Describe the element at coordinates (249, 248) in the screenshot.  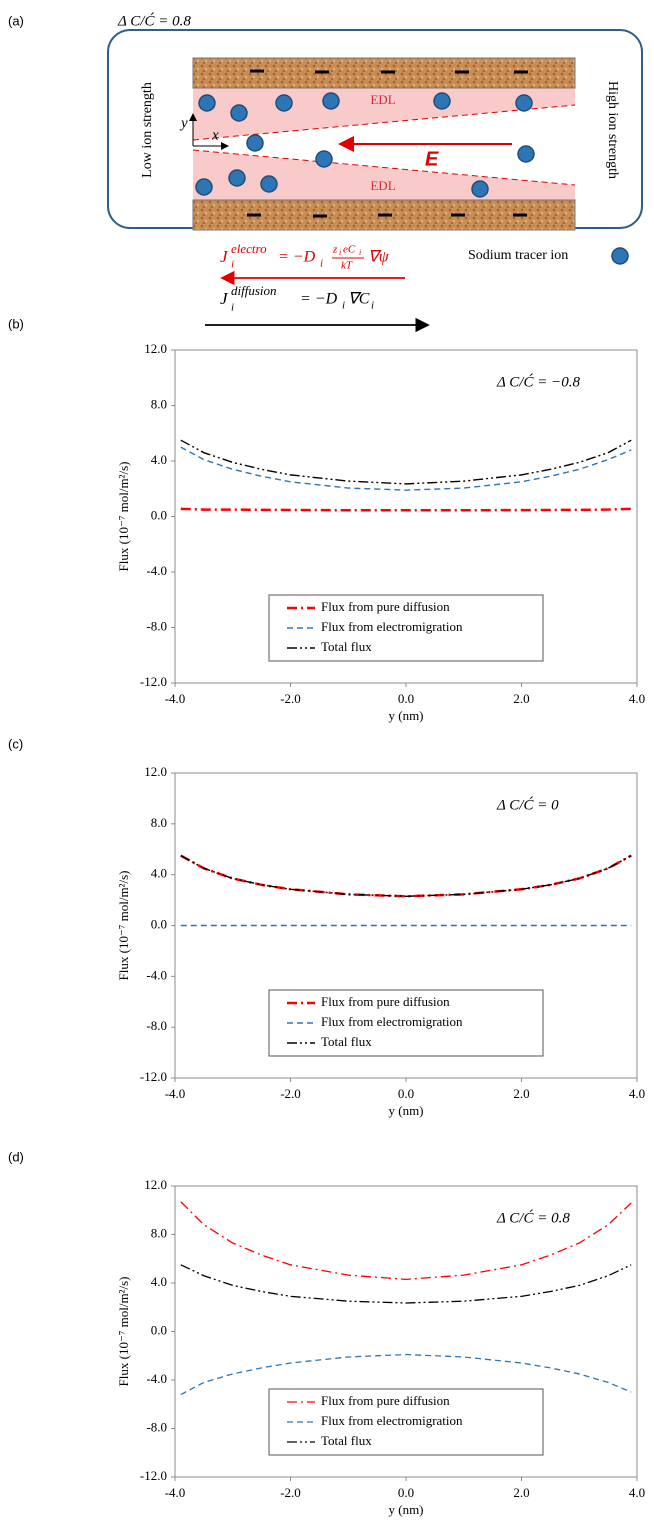
I see `eq-text: electro` at that location.